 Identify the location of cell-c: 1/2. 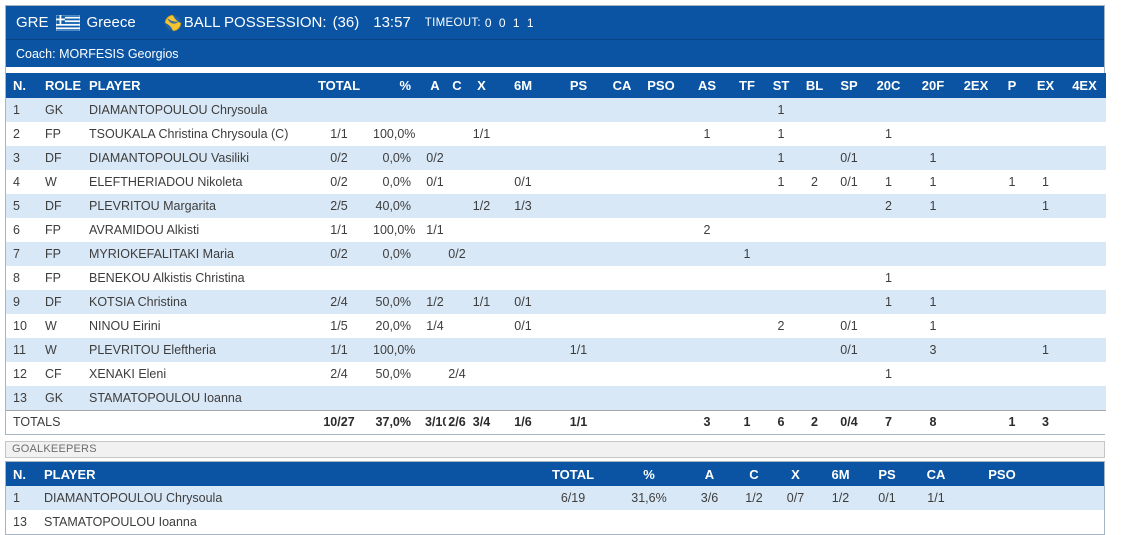
(754, 498).